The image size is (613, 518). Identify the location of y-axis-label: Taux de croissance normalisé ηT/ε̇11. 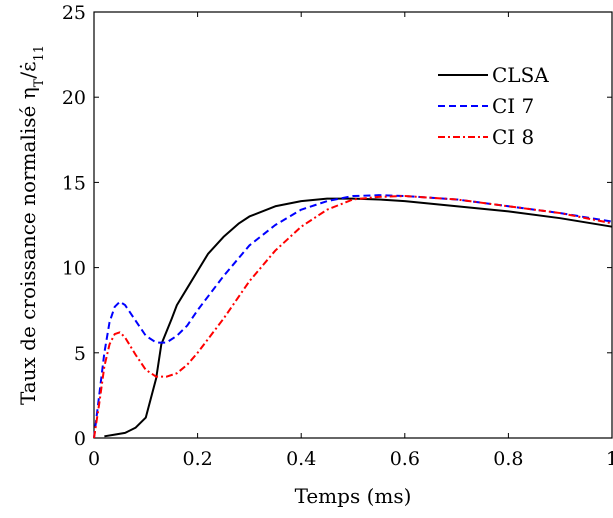
(31, 225).